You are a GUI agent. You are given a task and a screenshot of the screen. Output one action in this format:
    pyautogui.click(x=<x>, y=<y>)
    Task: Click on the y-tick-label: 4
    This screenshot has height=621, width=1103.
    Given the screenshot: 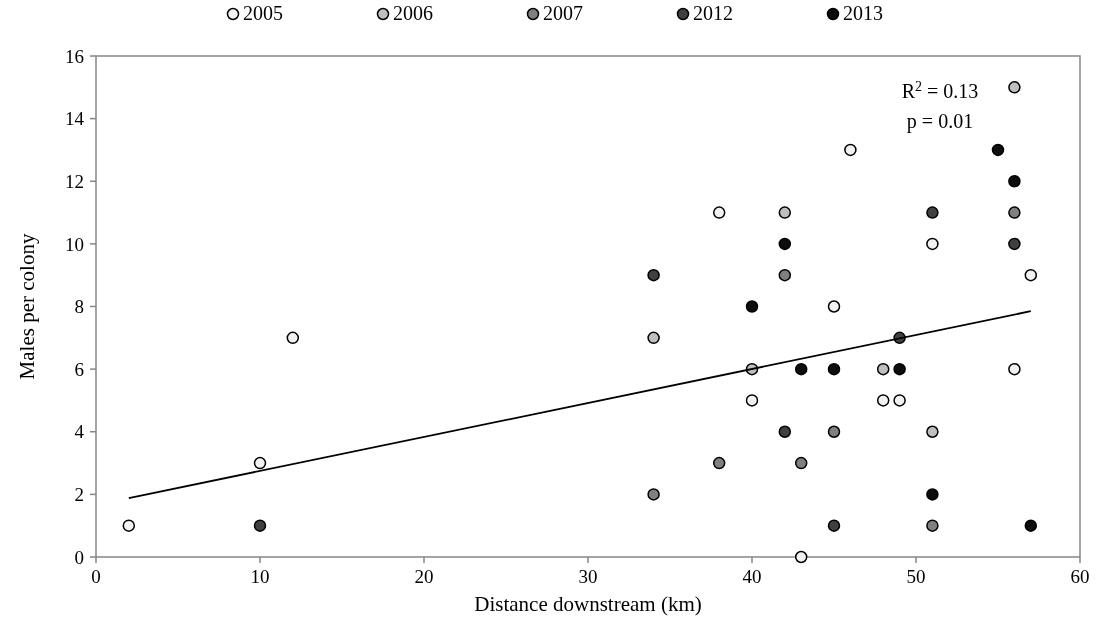 What is the action you would take?
    pyautogui.click(x=79, y=432)
    